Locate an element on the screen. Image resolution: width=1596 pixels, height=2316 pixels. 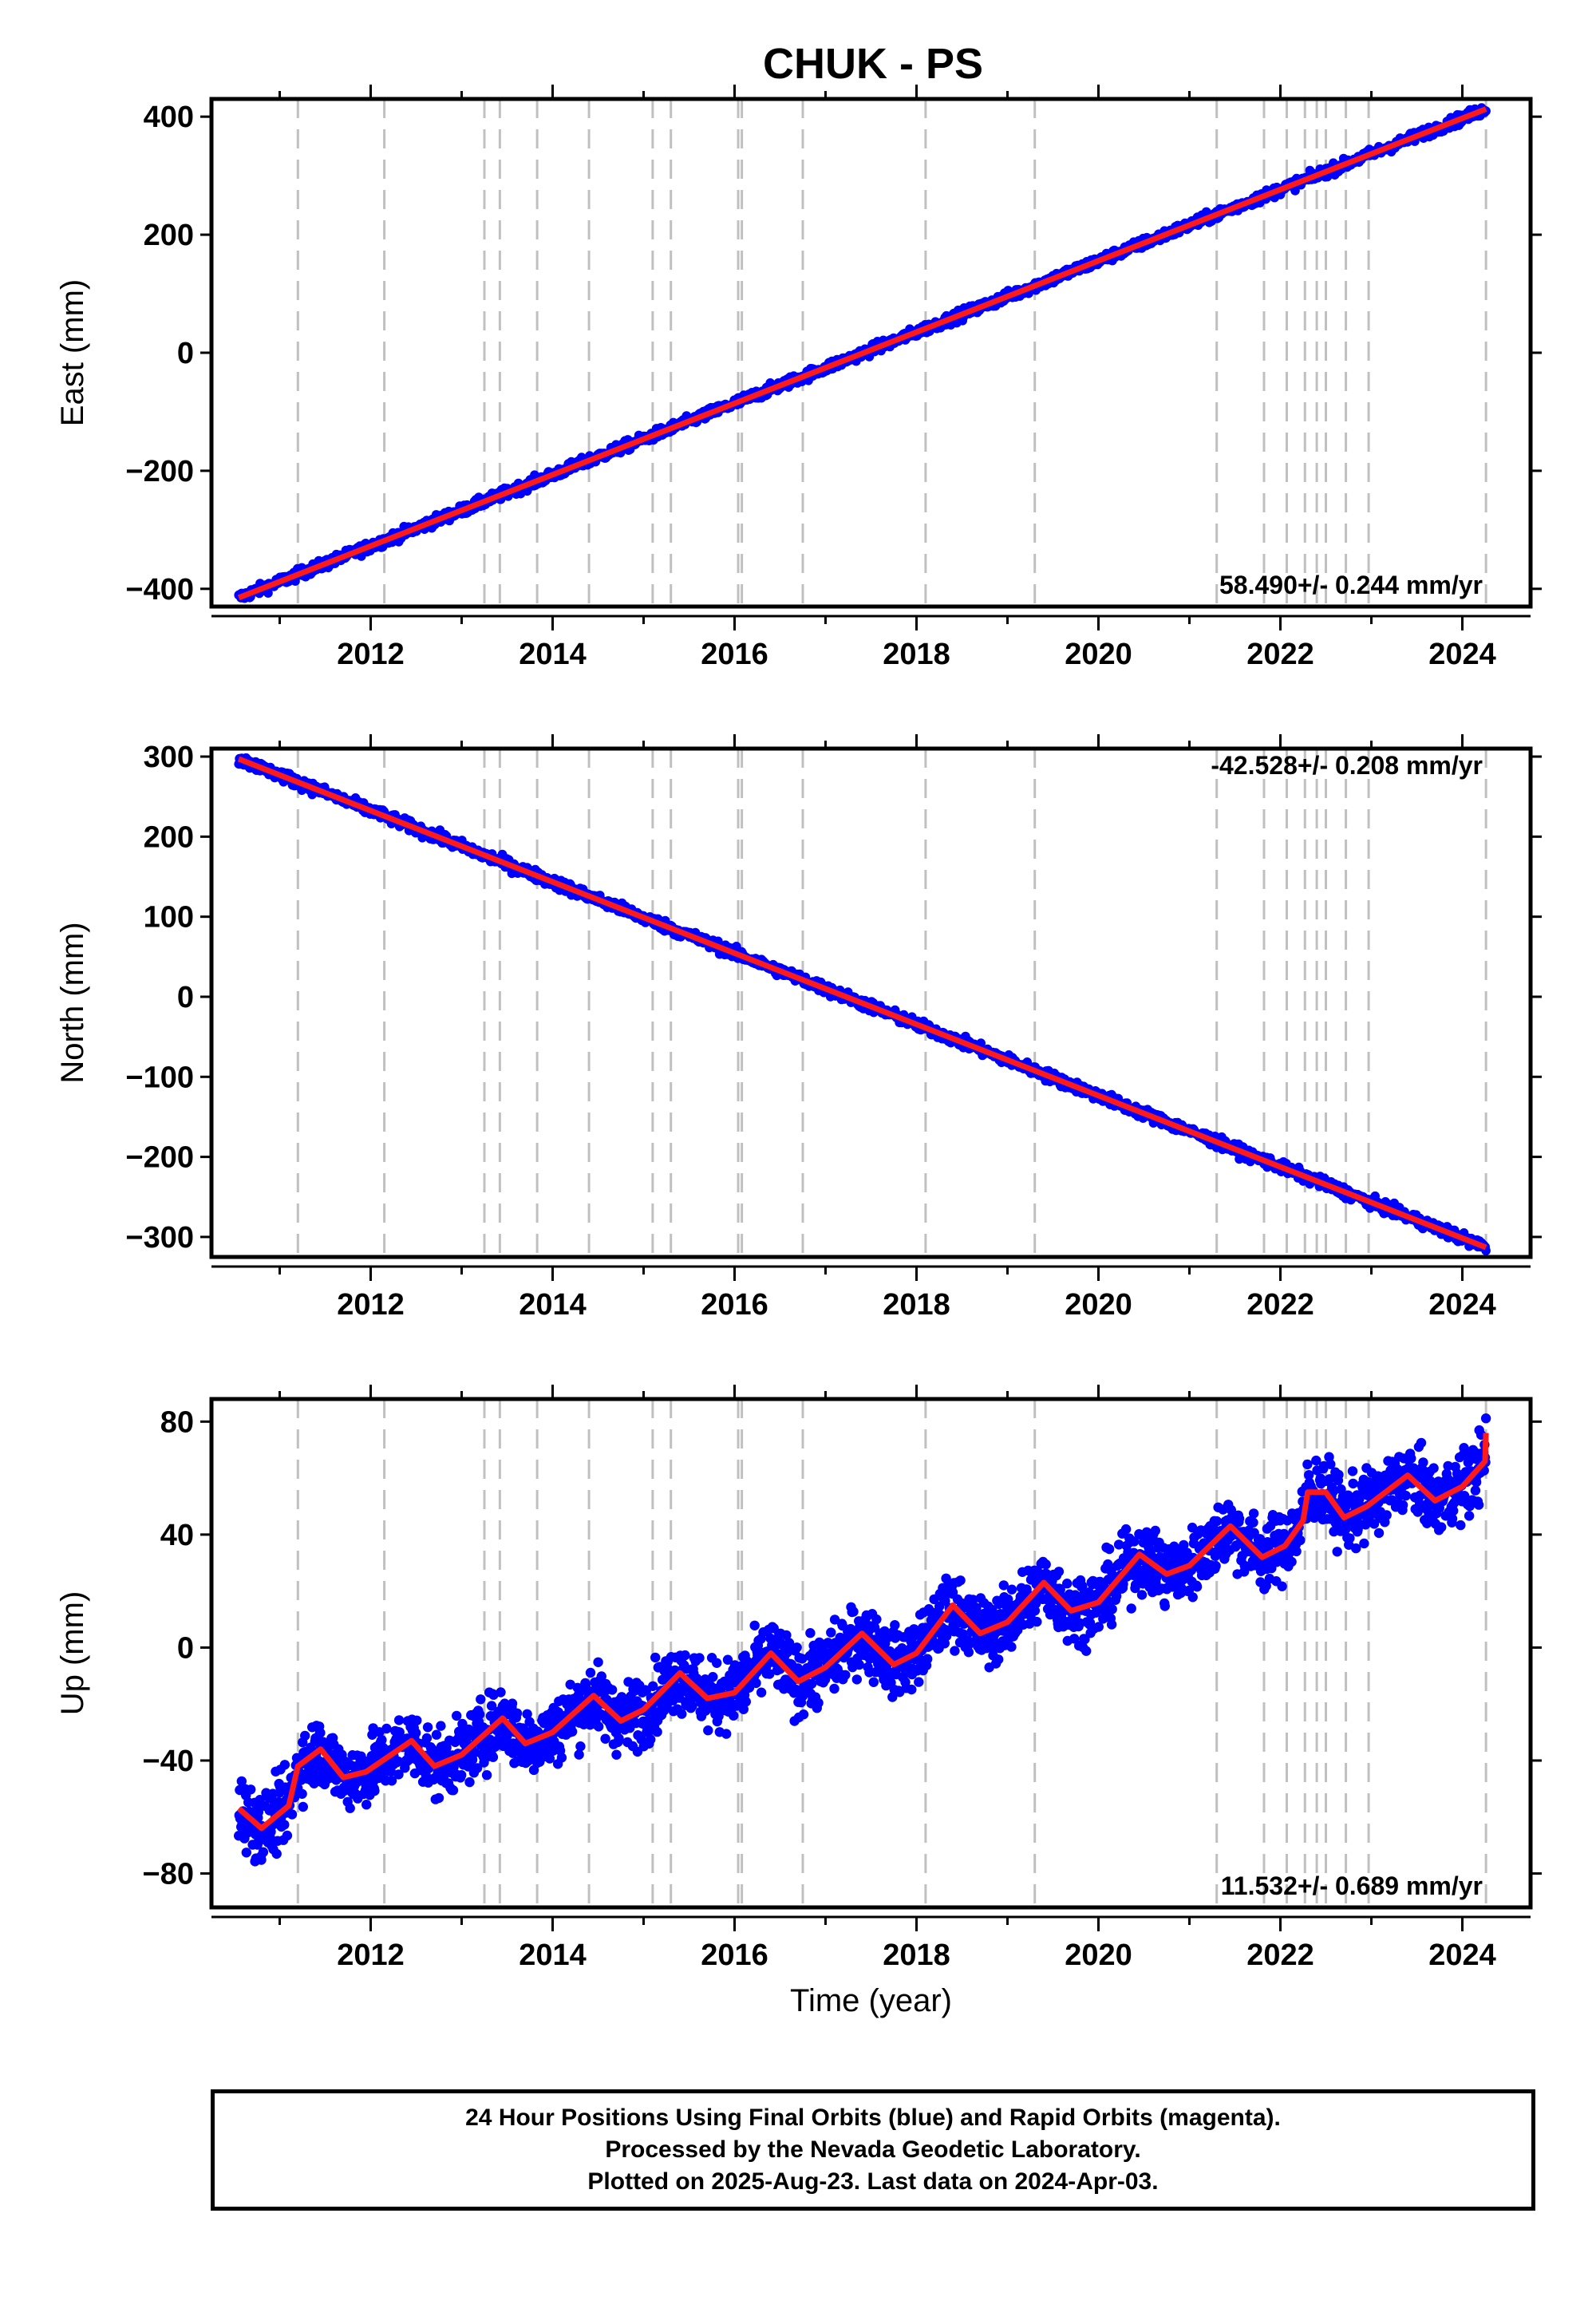
x-tick-label: 2014 is located at coordinates (553, 1305).